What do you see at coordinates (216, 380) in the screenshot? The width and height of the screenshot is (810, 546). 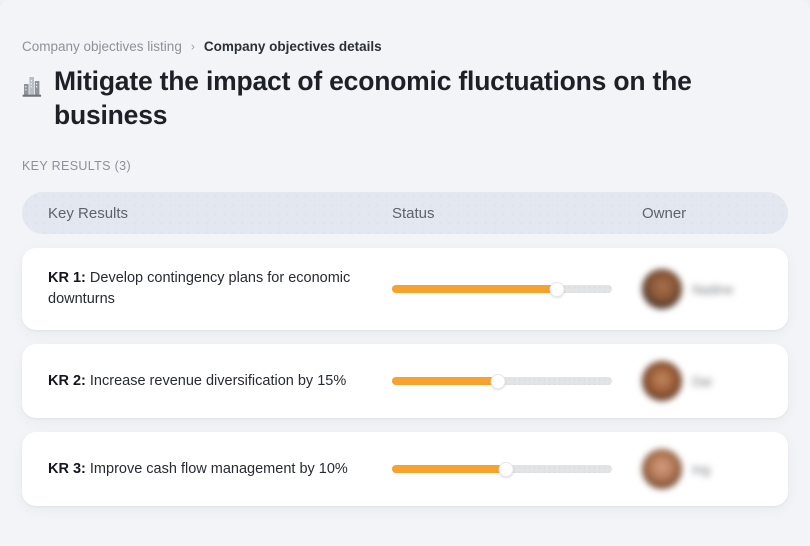 I see `key-result-description: Increase revenue diversification by 15%` at bounding box center [216, 380].